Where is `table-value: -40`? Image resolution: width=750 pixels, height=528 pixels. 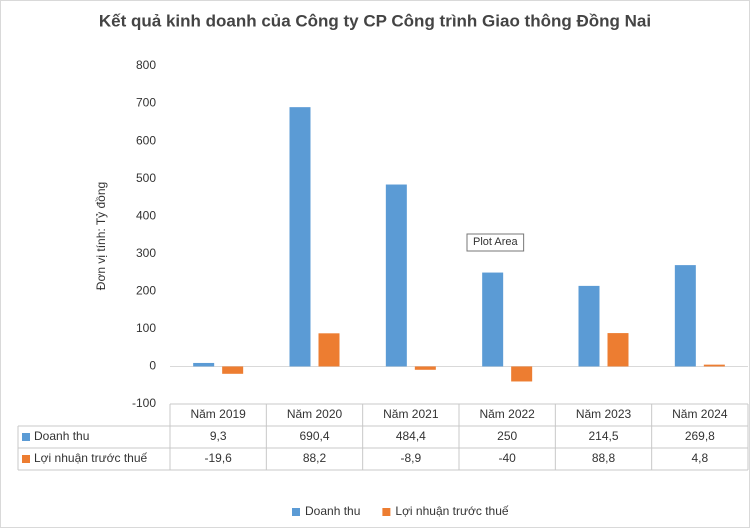
table-value: -40 is located at coordinates (507, 458).